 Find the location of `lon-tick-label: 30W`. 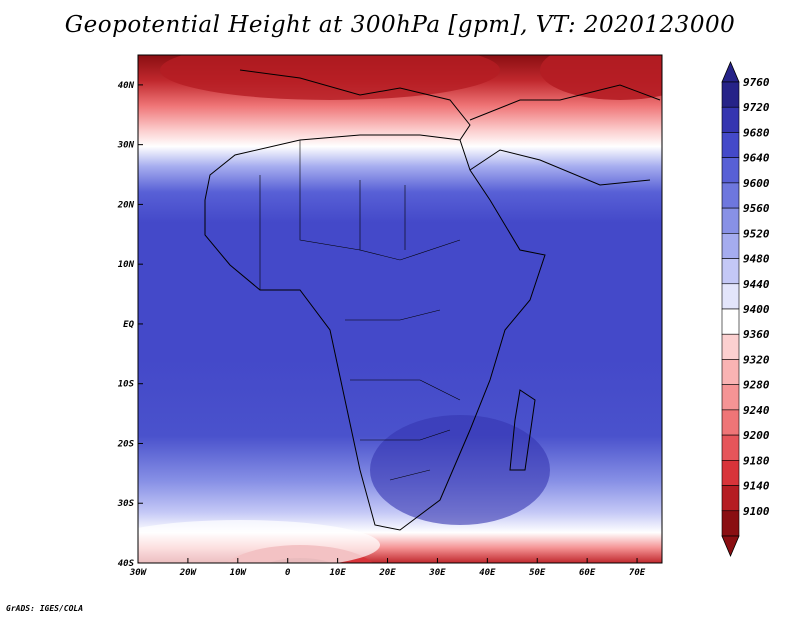

lon-tick-label: 30W is located at coordinates (138, 573).